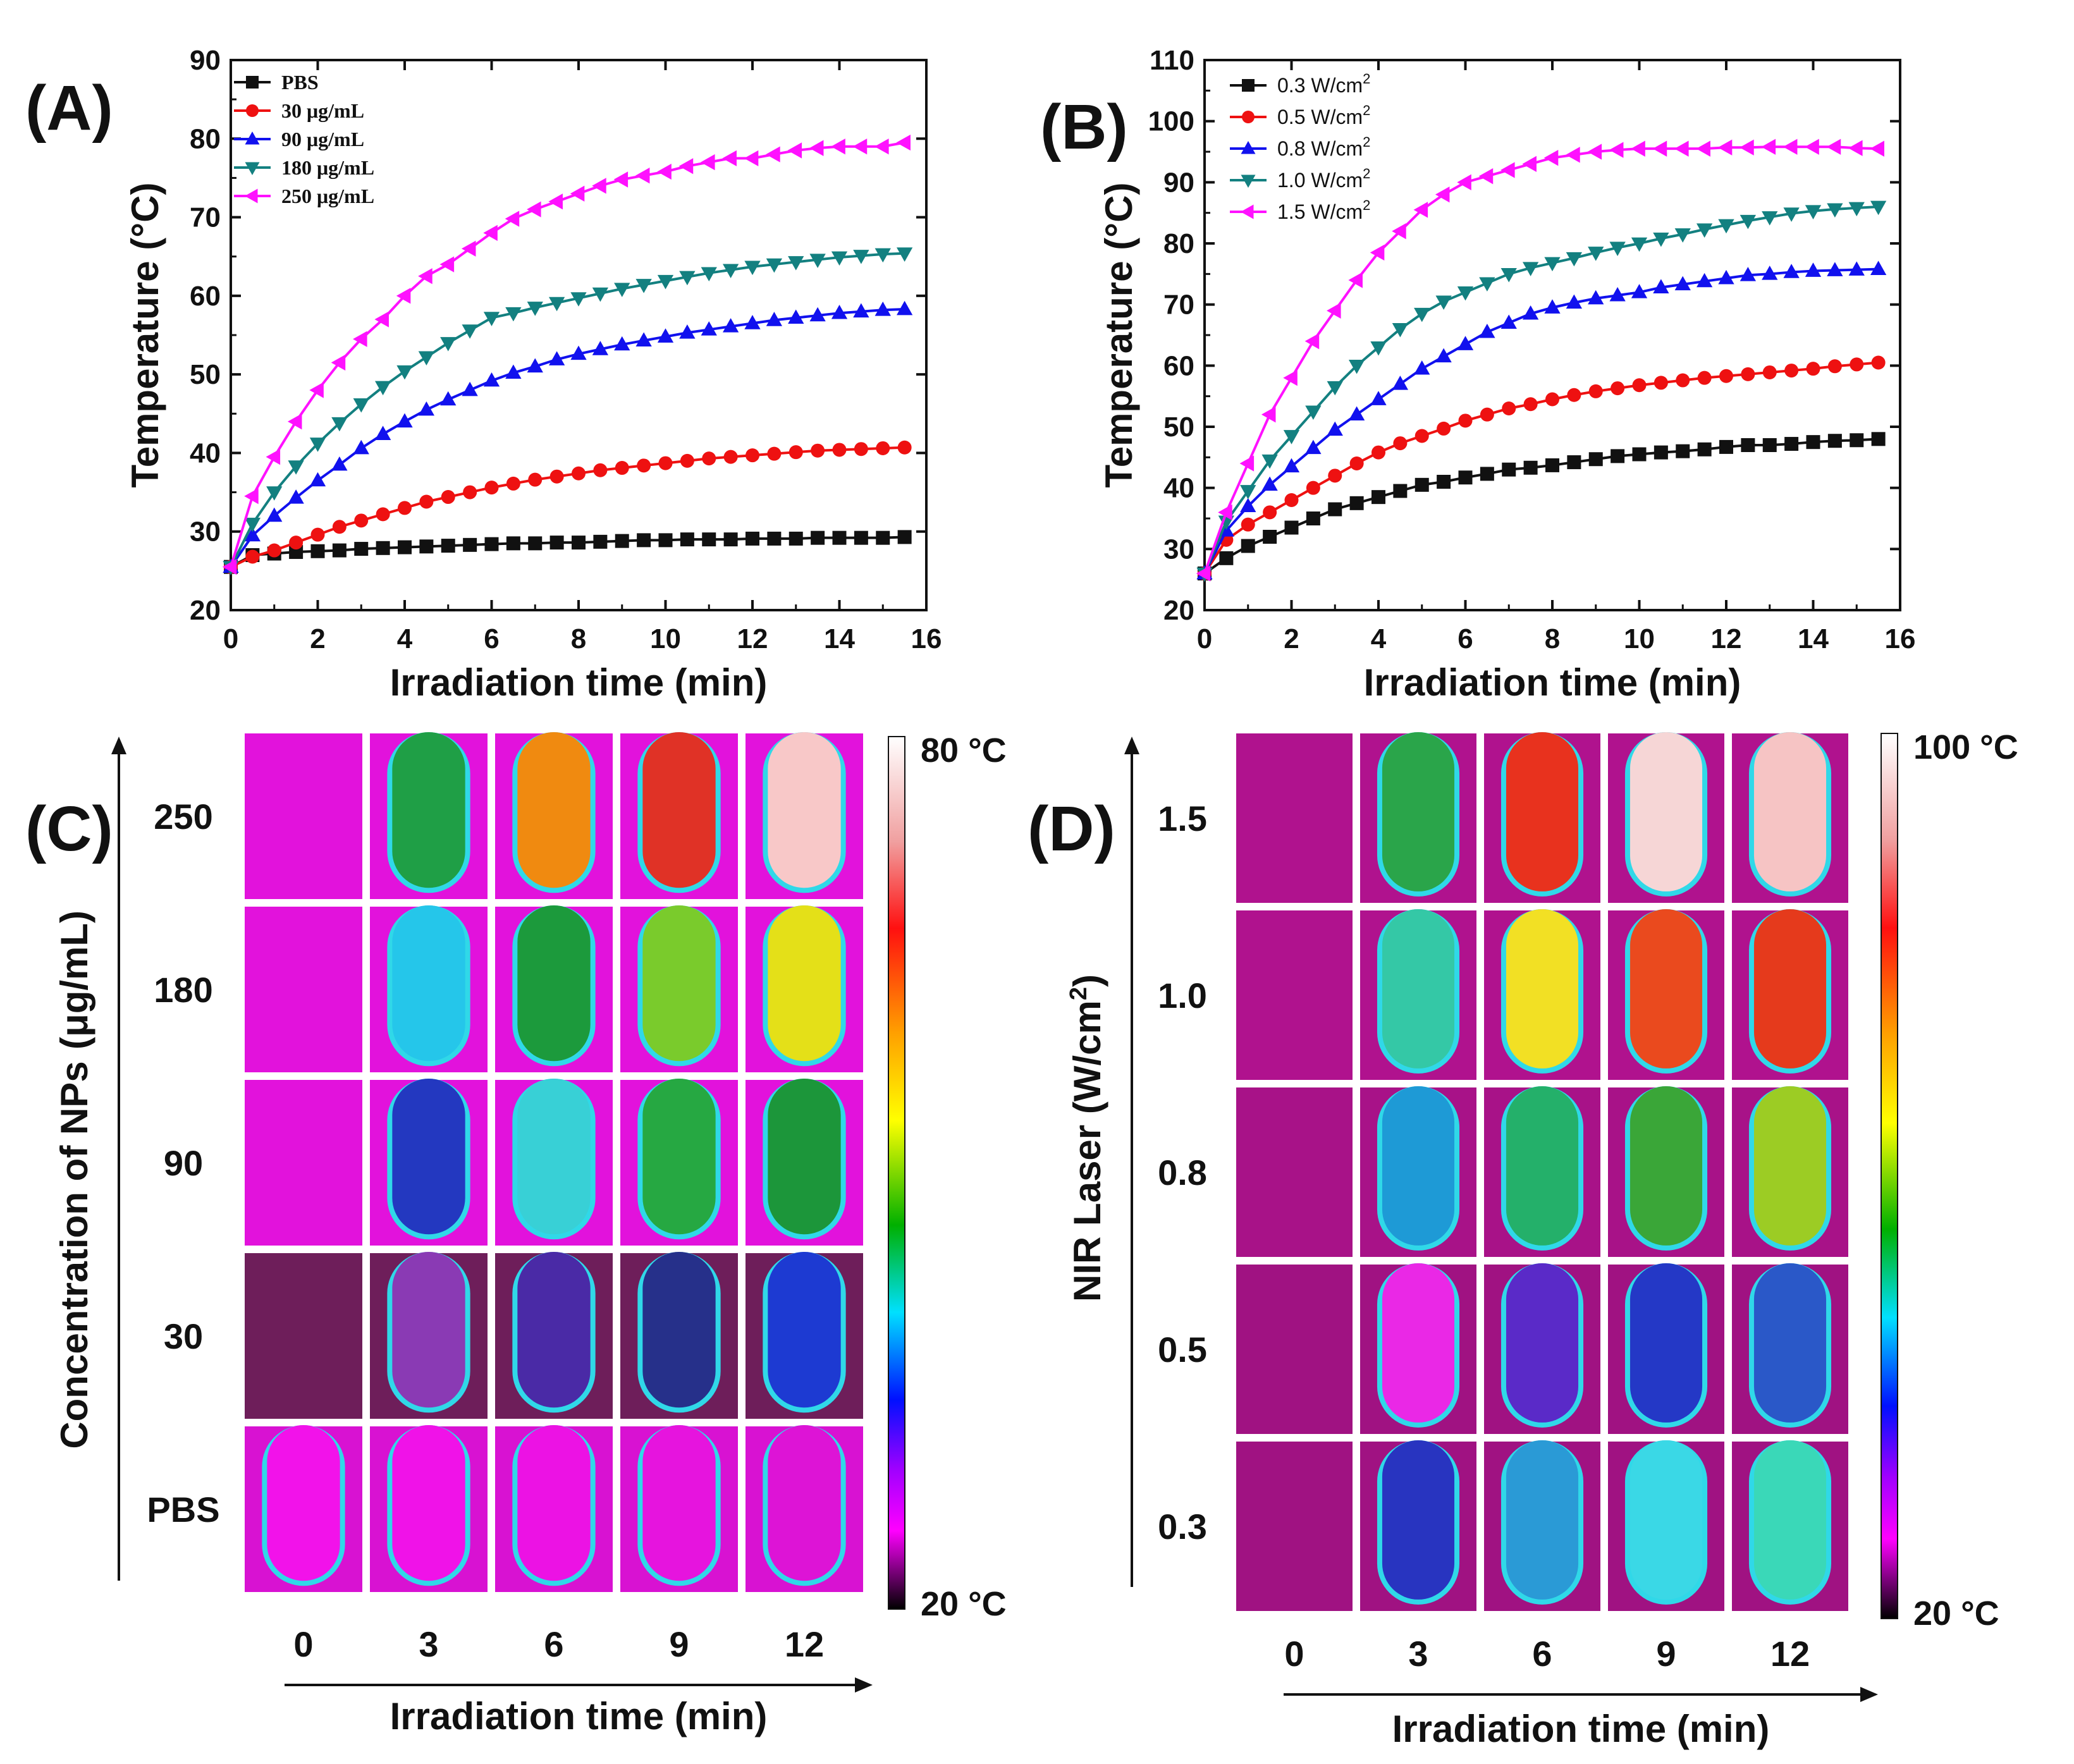  I want to click on y-tick-label: 40, so click(206, 453).